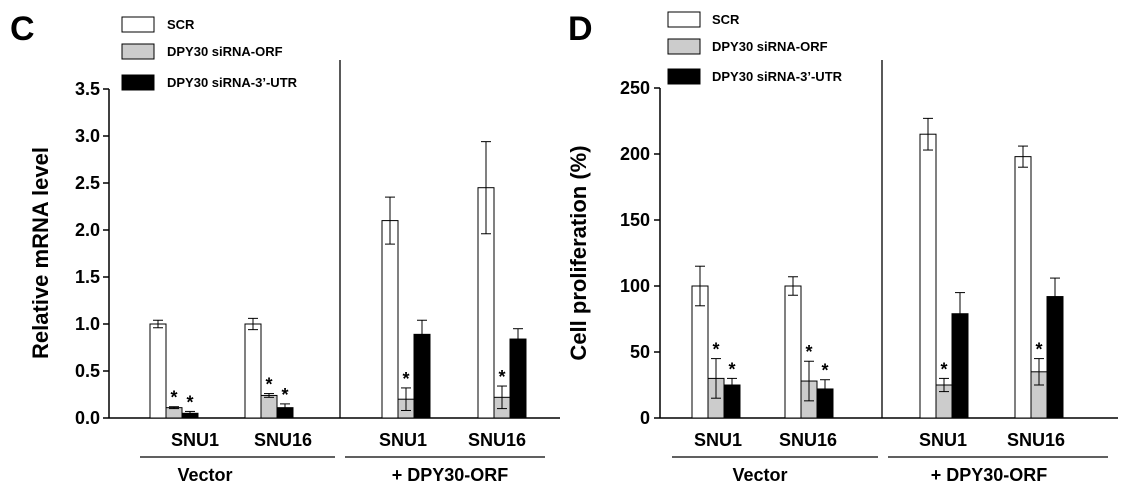 The height and width of the screenshot is (487, 1123). I want to click on panel-c-y-tick-label: 3.5, so click(87, 89).